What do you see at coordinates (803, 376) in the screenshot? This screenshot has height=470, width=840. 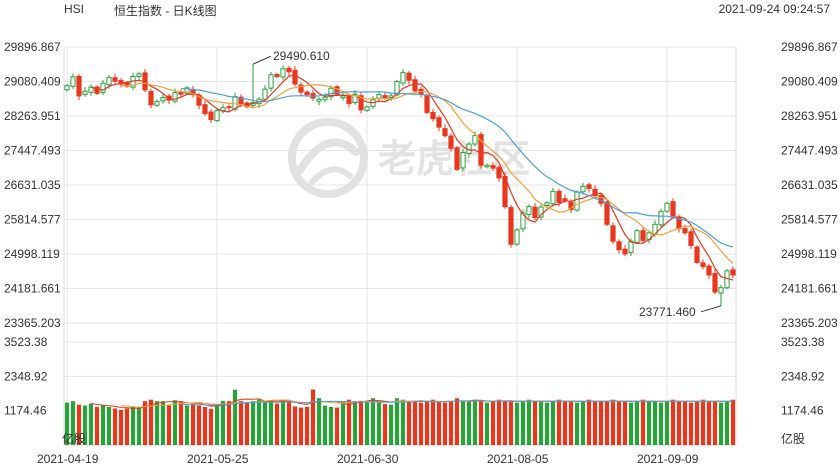 I see `volume-tick-label-right: 2348.92` at bounding box center [803, 376].